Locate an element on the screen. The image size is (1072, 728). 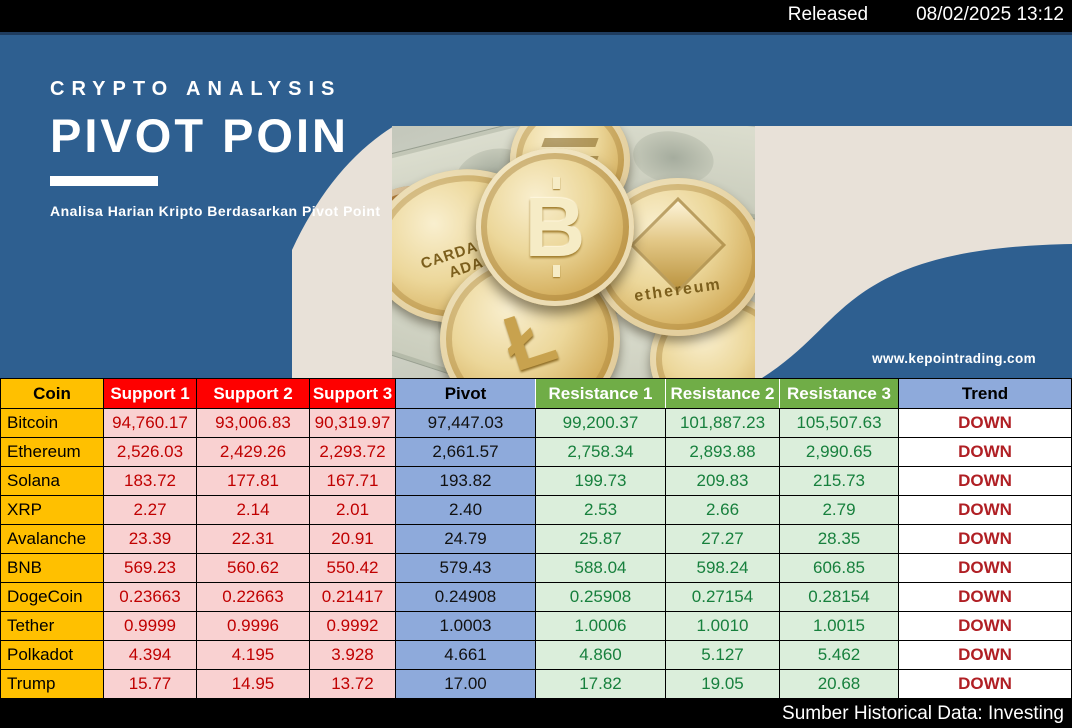
cell-support-2: 14.95 is located at coordinates (253, 684).